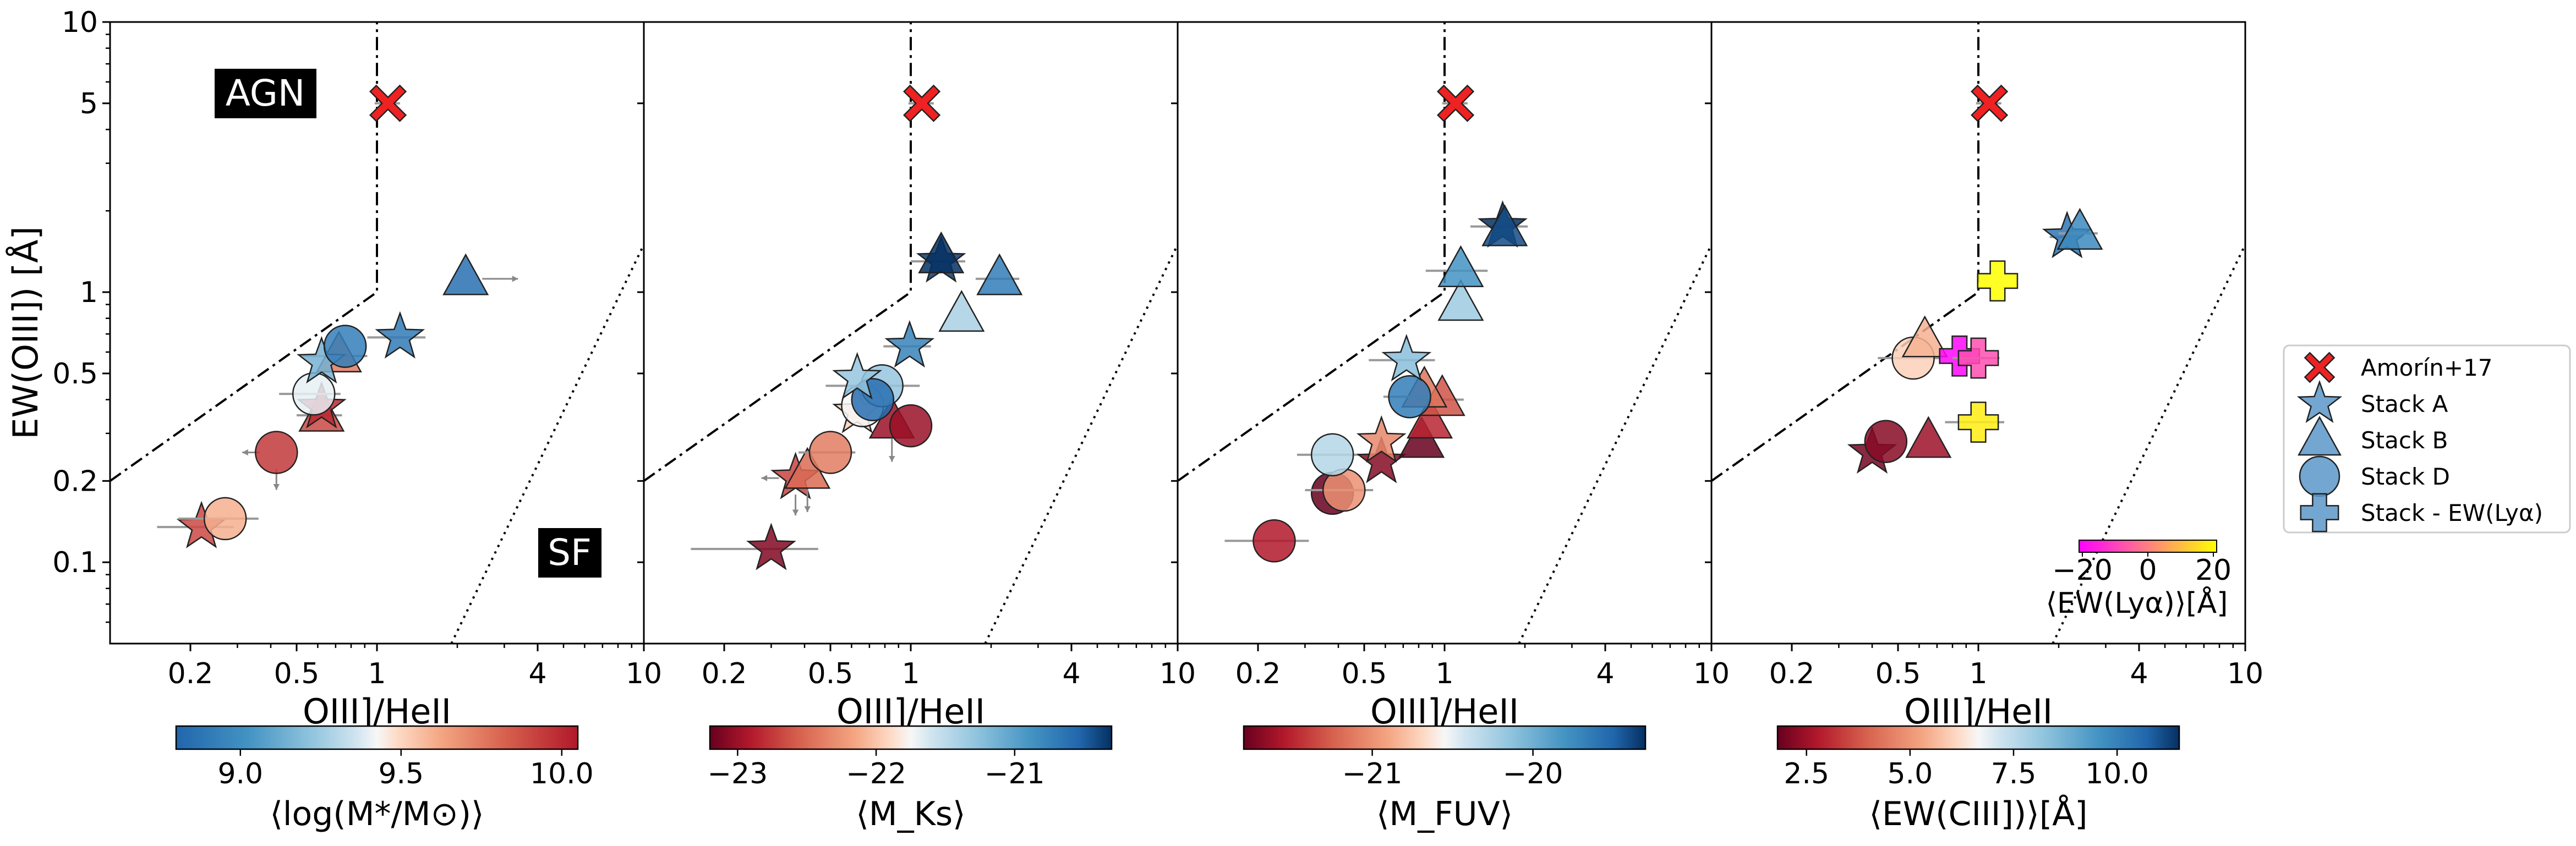 The width and height of the screenshot is (2576, 846). I want to click on legend-marker-plus, so click(2319, 512).